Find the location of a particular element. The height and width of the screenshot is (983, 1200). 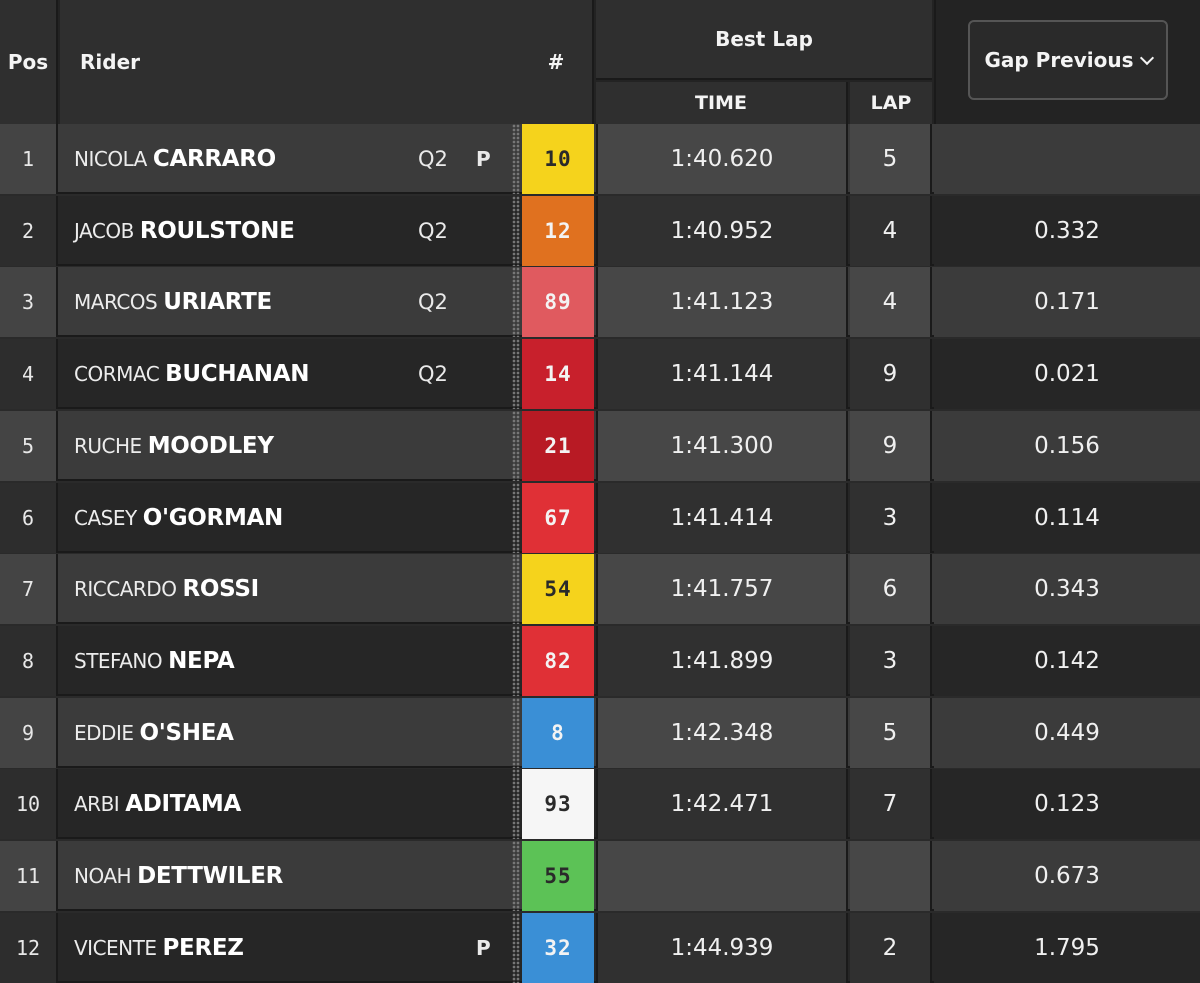

table-row: 10 ARBI ADITAMA 93 1:42.471 7 0.123 is located at coordinates (600, 804).